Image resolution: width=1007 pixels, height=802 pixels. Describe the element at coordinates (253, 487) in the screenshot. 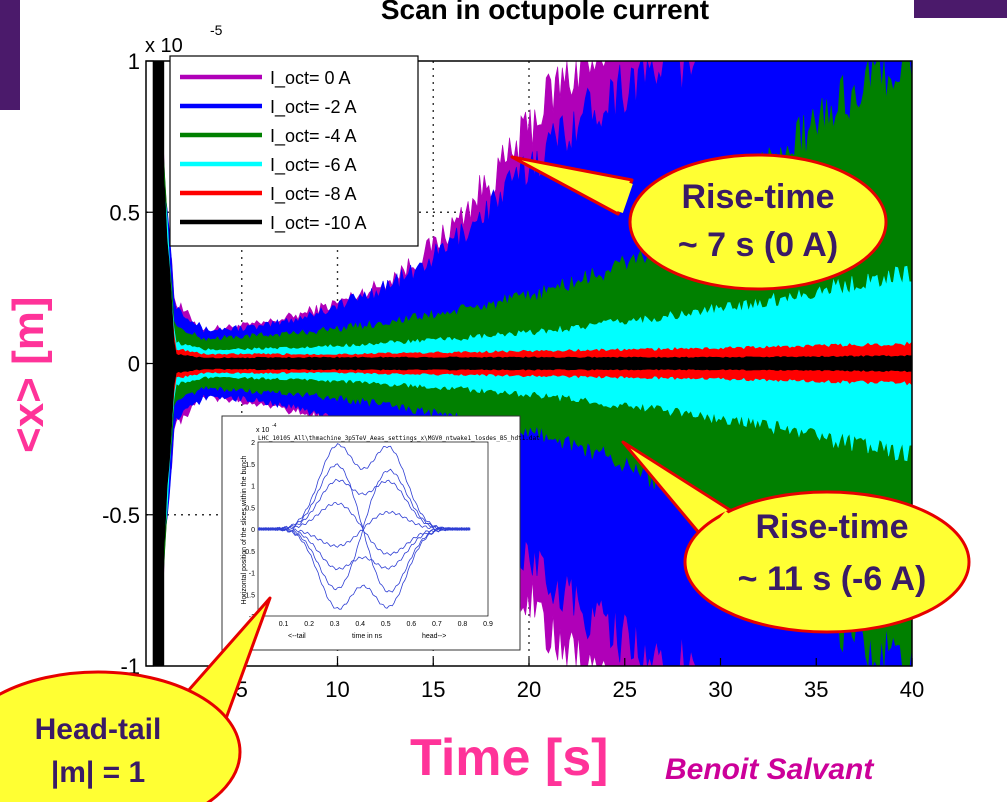

I see `inset-y-tick-label: 1` at that location.